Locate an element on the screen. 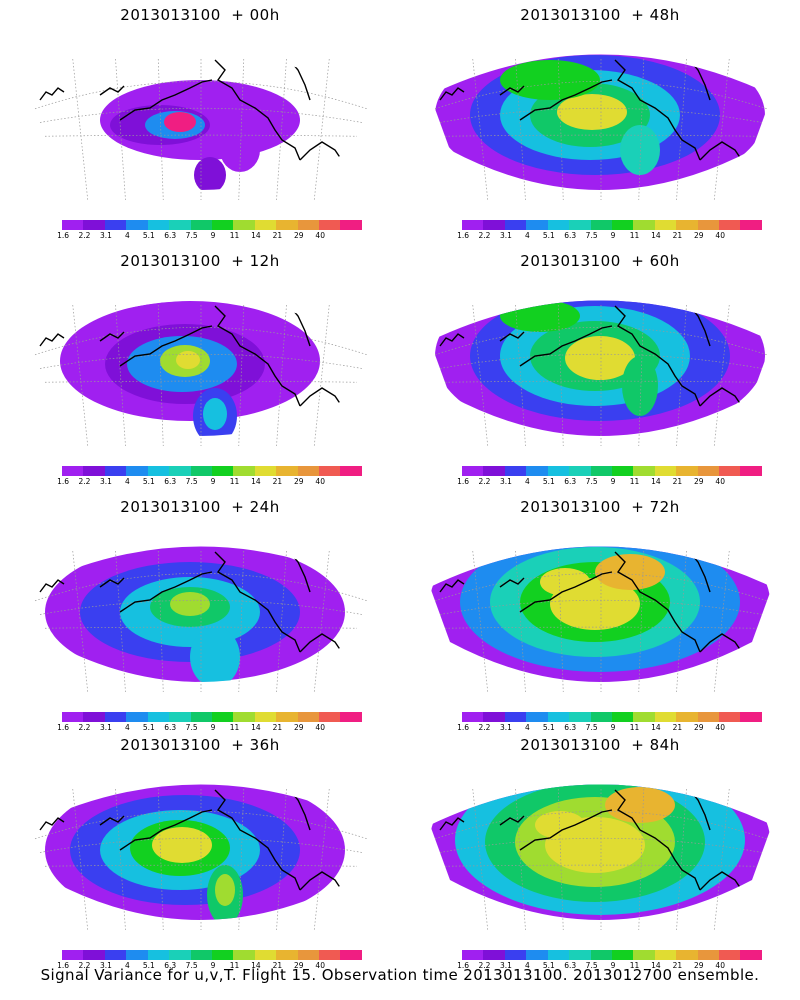 This screenshot has width=800, height=1000. colorbar: 1.6 2.2 3.1 4 5.1 6.3 7.5 9 11 14 21 29 40 is located at coordinates (609, 232).